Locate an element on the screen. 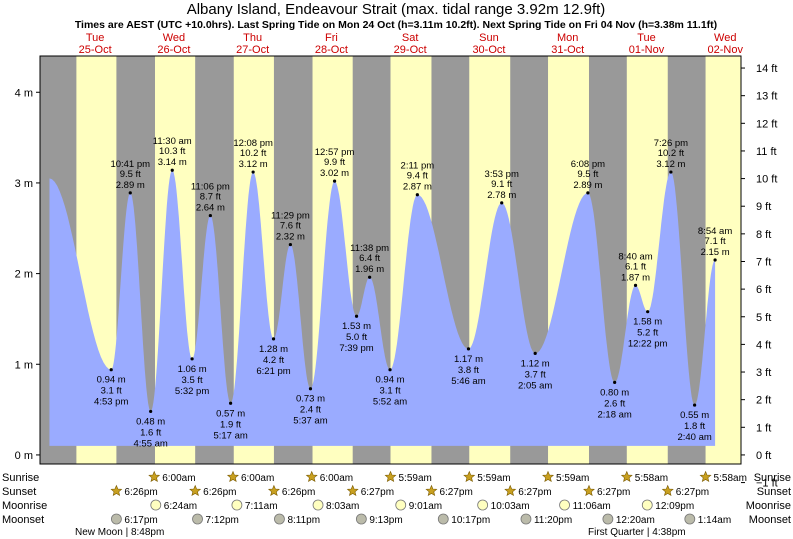 This screenshot has width=793, height=539. tide-time: 11:29 pm is located at coordinates (290, 216).